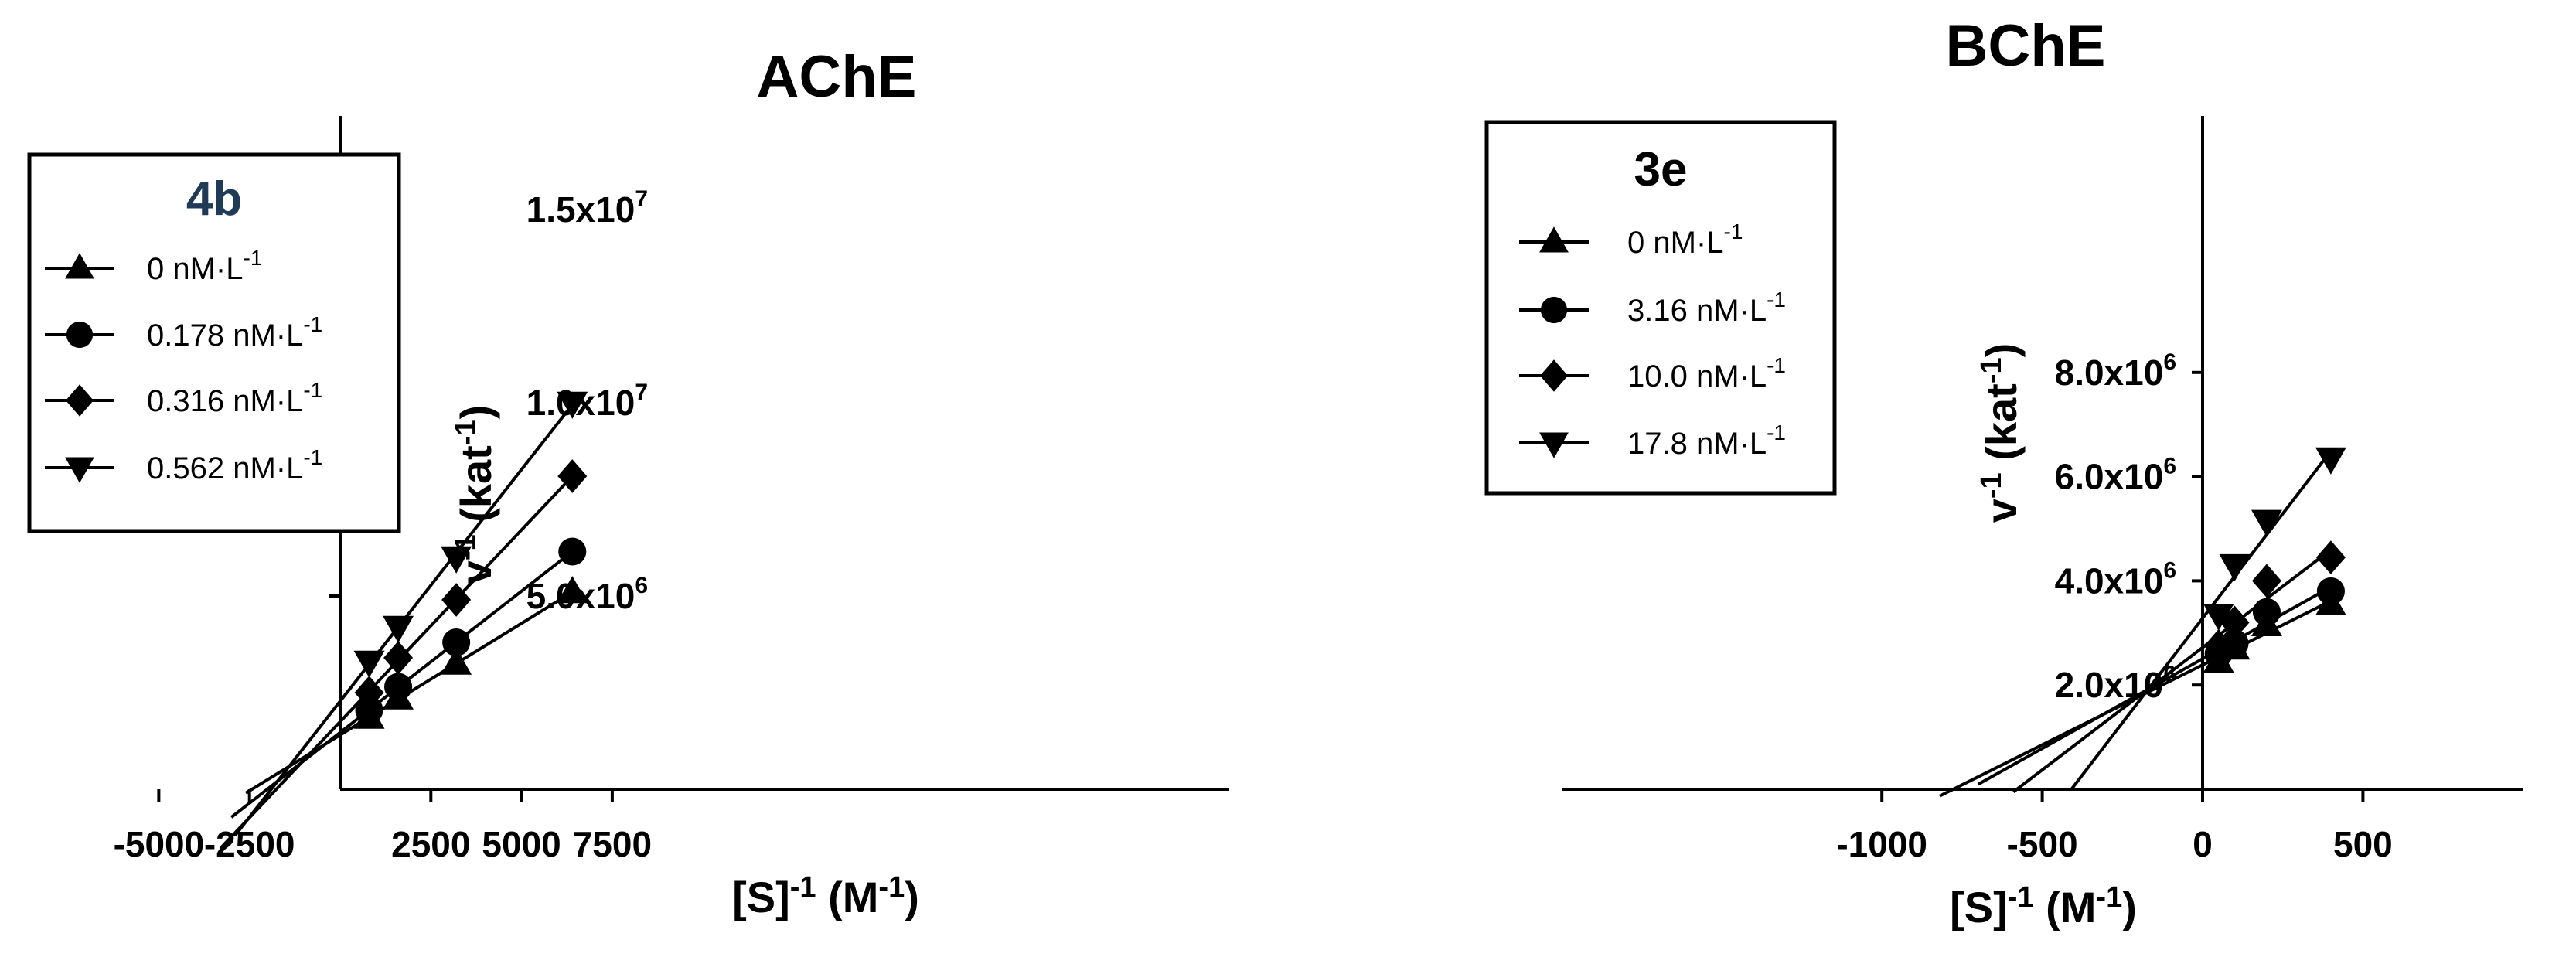  I want to click on bche-y-tick-label: 4.0x10⁶, so click(2115, 579).